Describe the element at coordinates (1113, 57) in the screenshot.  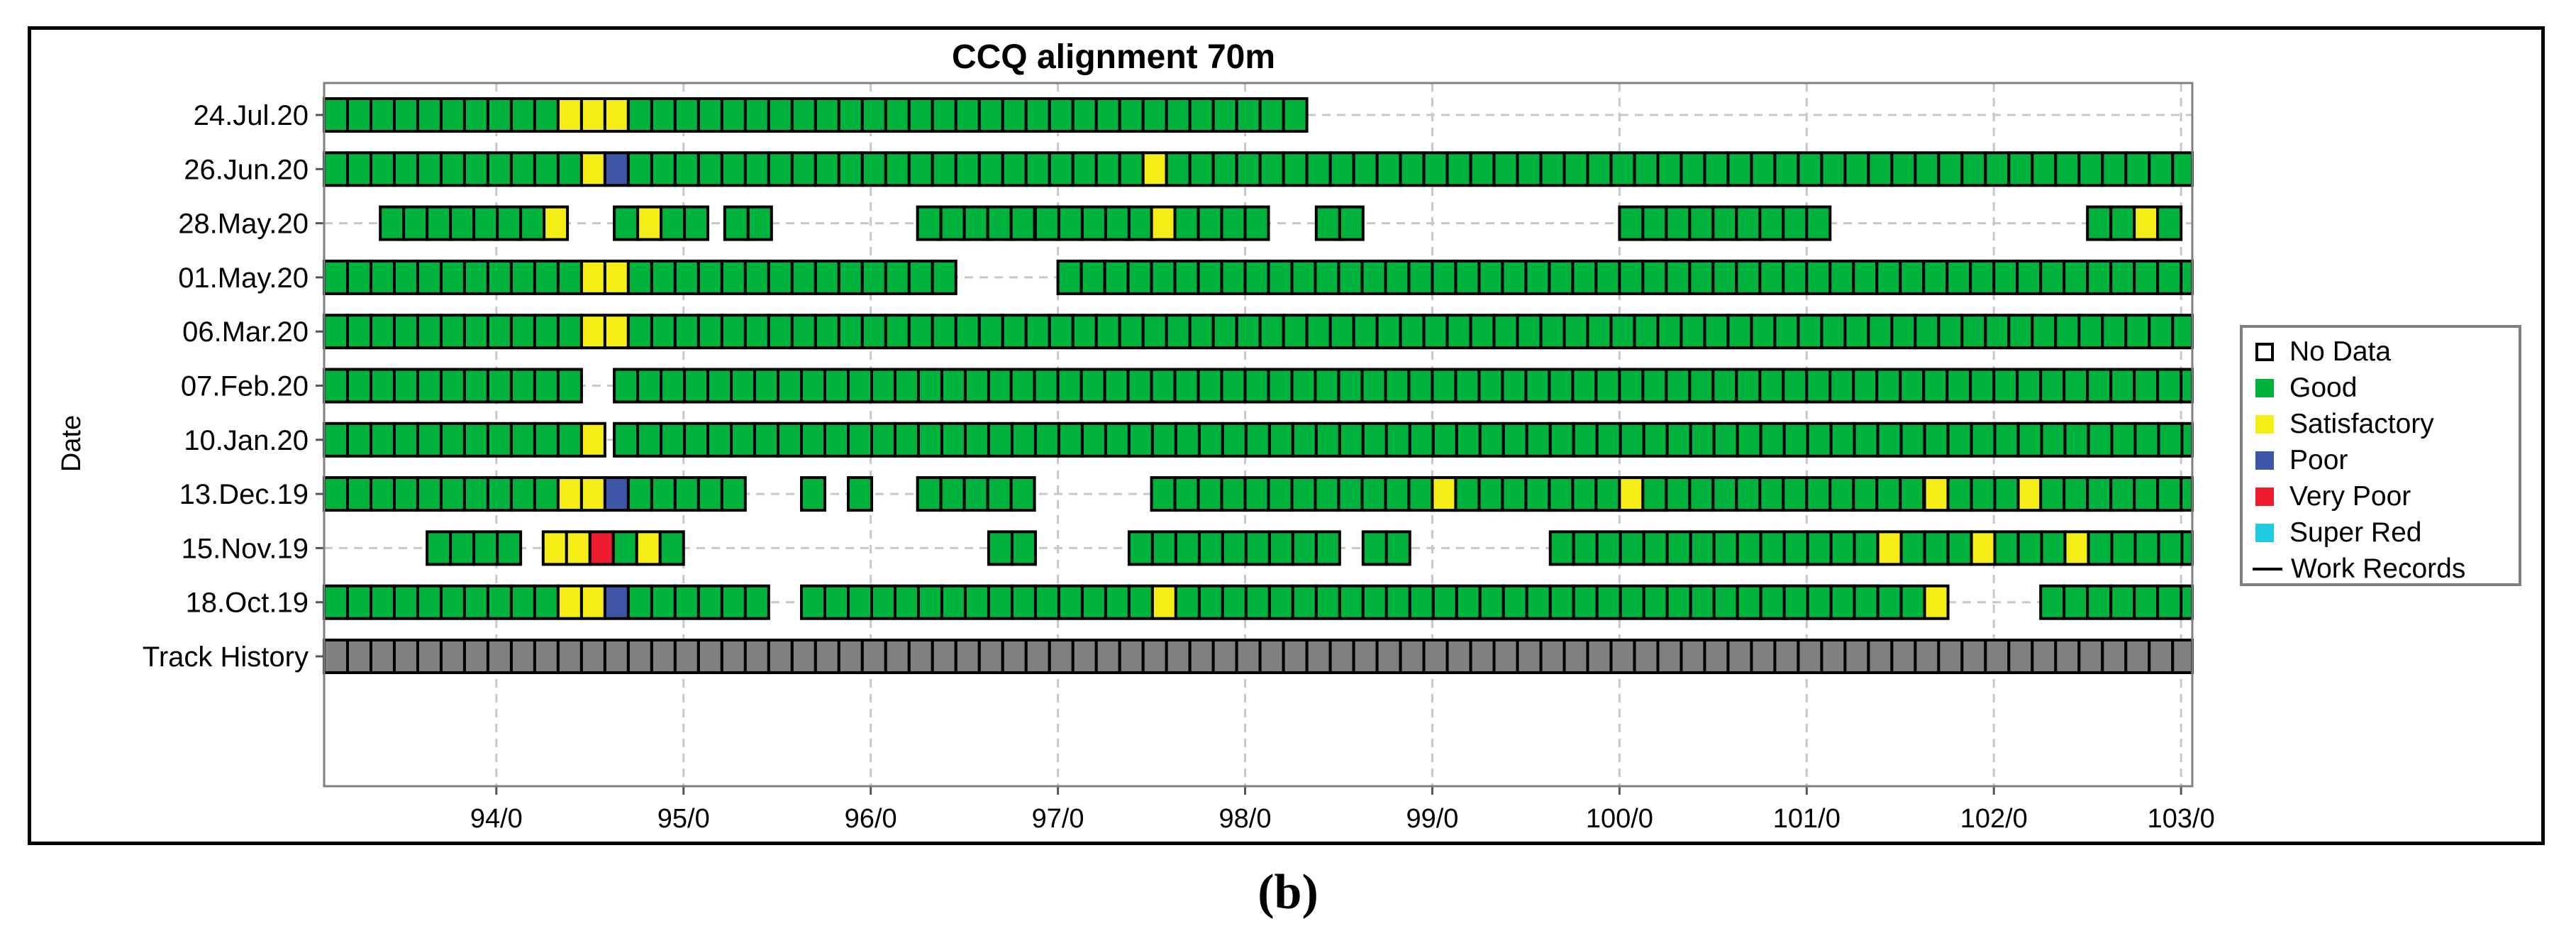
I see `chart-title: CCQ alignment 70m` at that location.